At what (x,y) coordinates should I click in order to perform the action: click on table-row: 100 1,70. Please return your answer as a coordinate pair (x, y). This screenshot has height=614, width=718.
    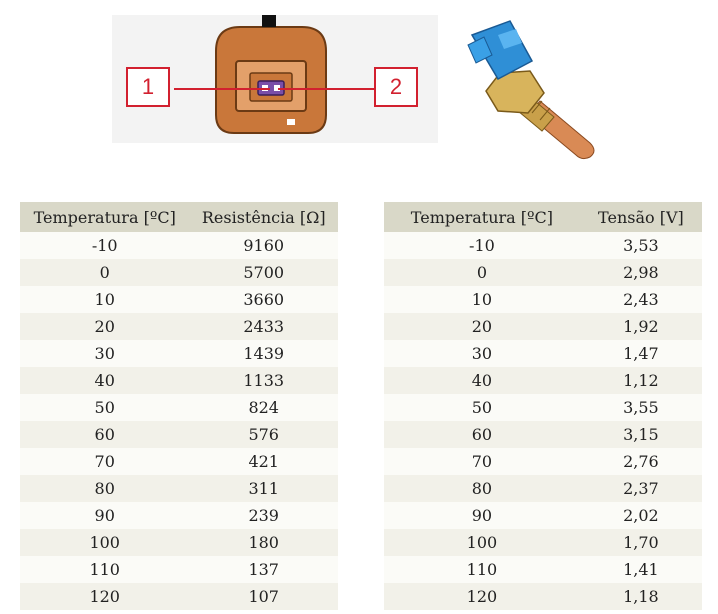
    Looking at the image, I should click on (543, 542).